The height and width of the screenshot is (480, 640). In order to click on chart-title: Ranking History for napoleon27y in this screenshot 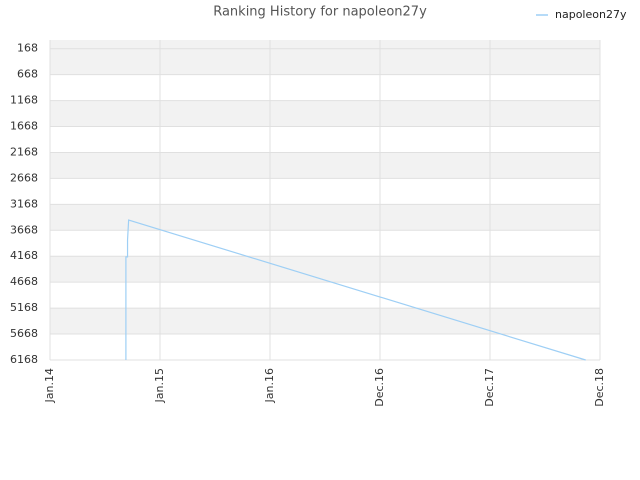, I will do `click(320, 12)`.